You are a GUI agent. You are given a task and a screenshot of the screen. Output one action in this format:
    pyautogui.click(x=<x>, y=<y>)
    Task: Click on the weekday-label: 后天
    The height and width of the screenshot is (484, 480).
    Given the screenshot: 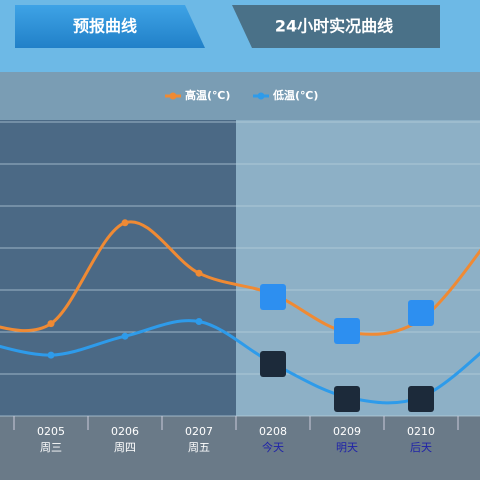 What is the action you would take?
    pyautogui.click(x=421, y=447)
    